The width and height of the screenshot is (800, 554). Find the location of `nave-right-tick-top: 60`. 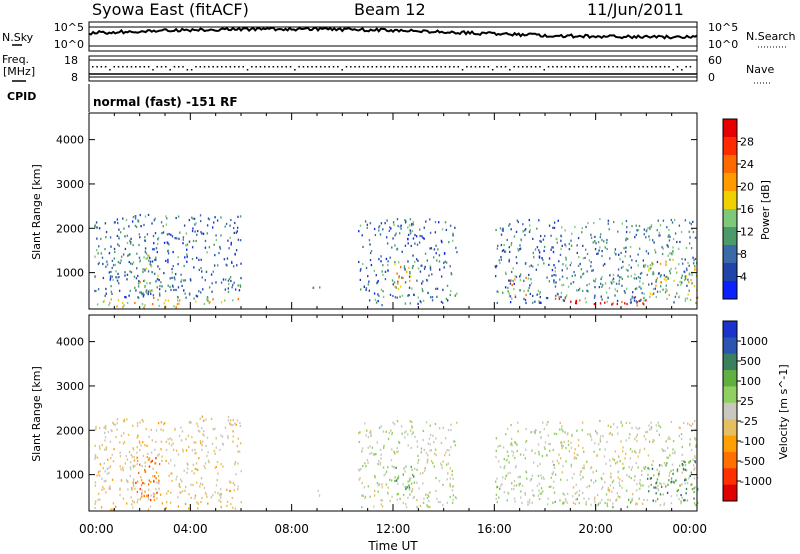

nave-right-tick-top: 60 is located at coordinates (715, 60).